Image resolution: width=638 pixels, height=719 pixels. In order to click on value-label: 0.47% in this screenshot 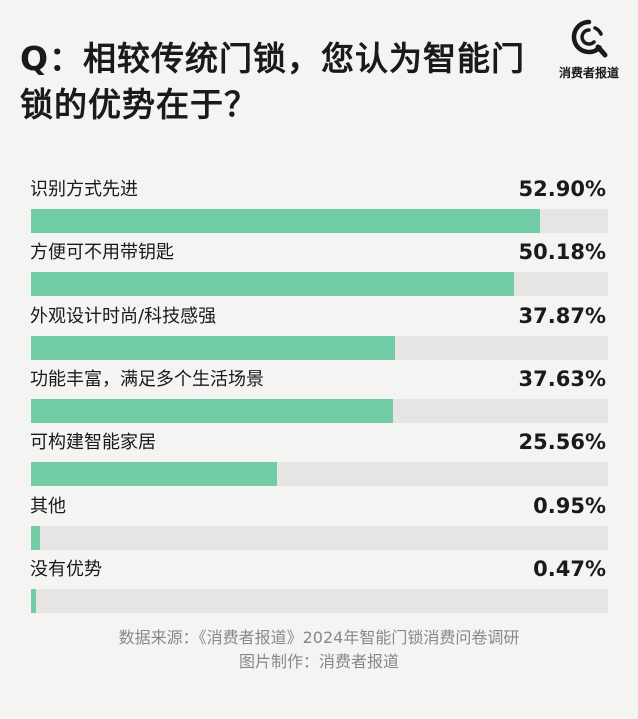, I will do `click(569, 568)`.